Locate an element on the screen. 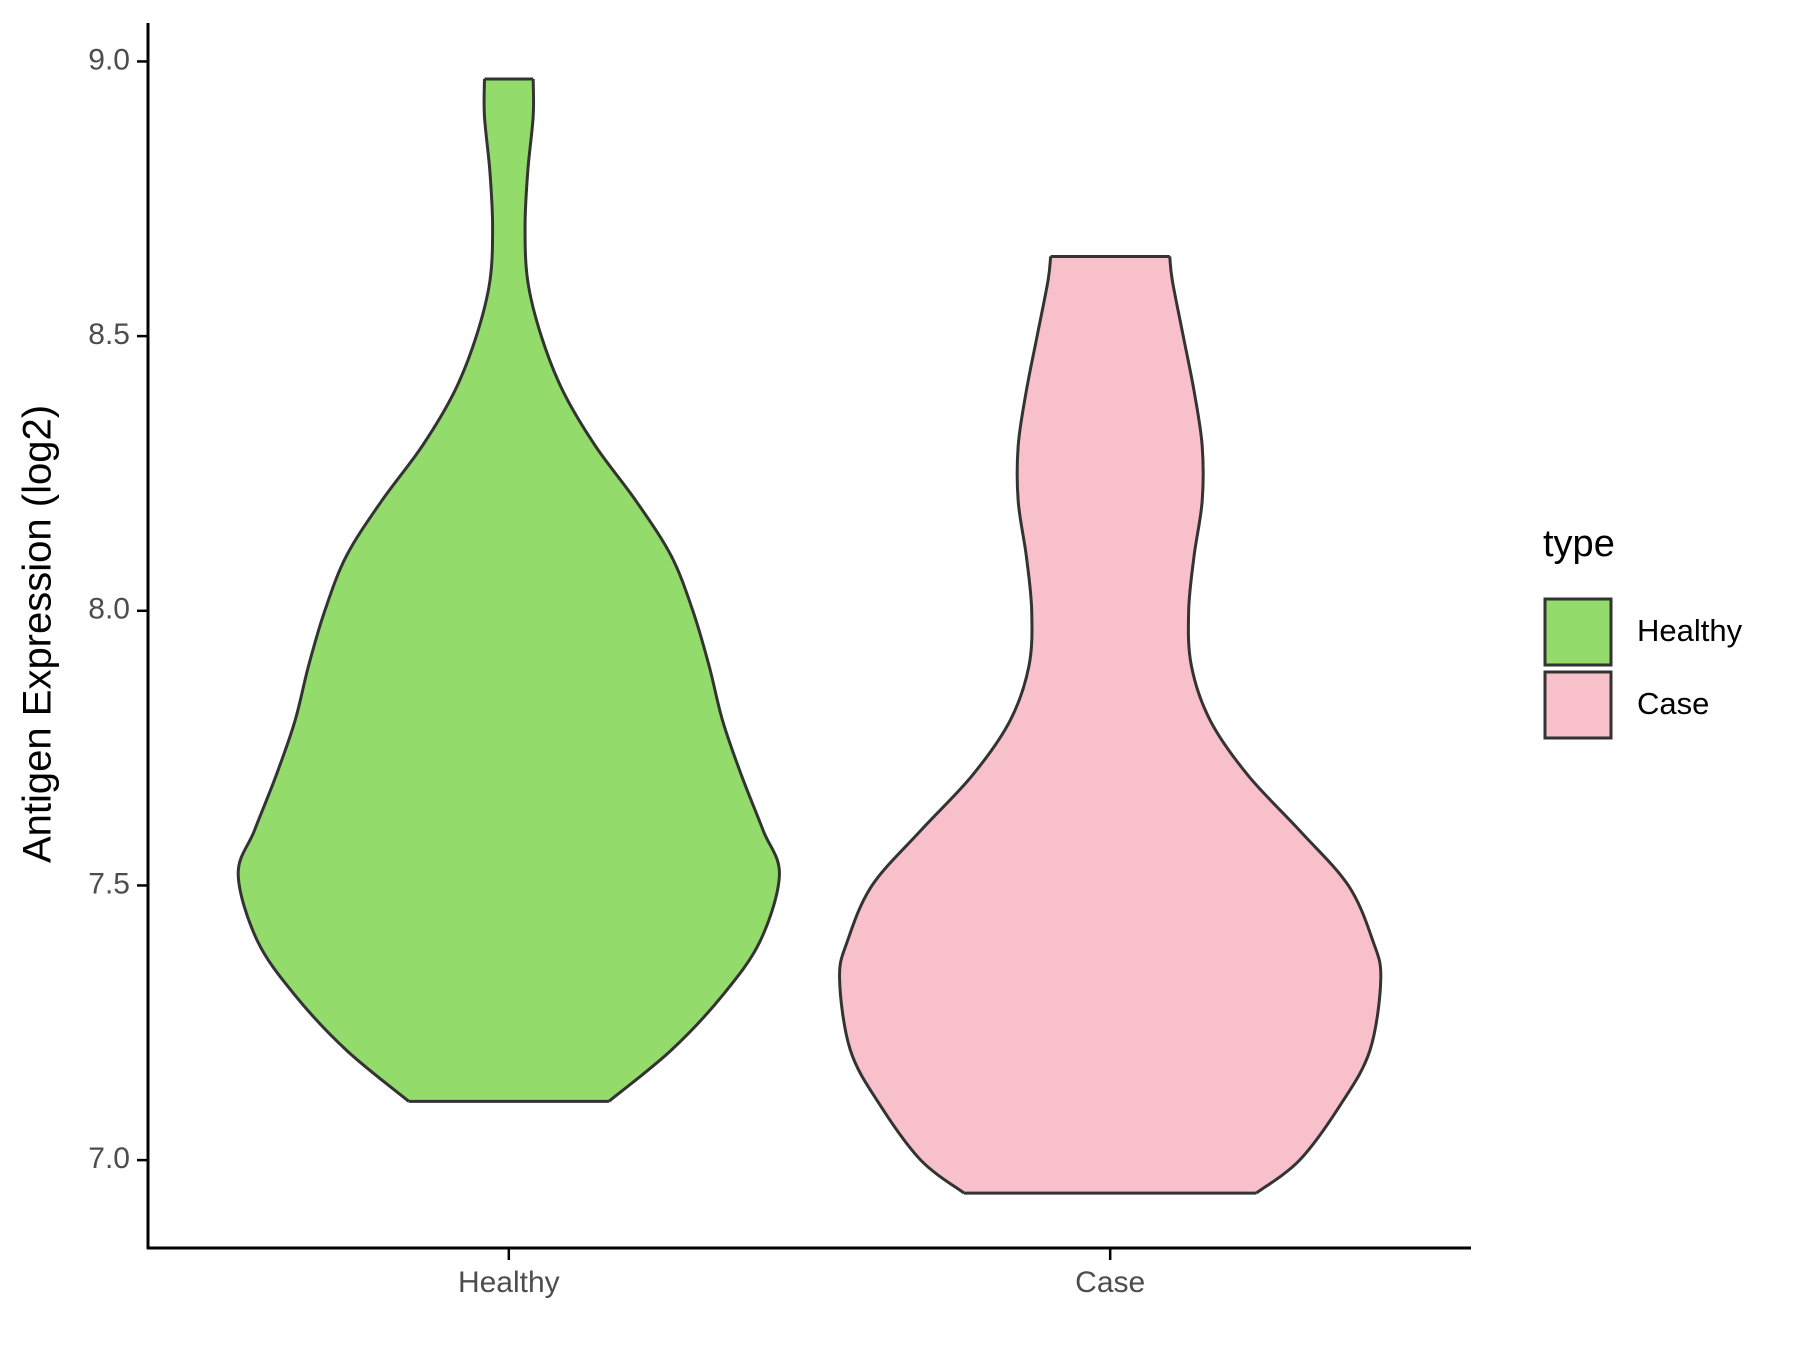 The height and width of the screenshot is (1350, 1800). x-tick-label: Healthy is located at coordinates (509, 1282).